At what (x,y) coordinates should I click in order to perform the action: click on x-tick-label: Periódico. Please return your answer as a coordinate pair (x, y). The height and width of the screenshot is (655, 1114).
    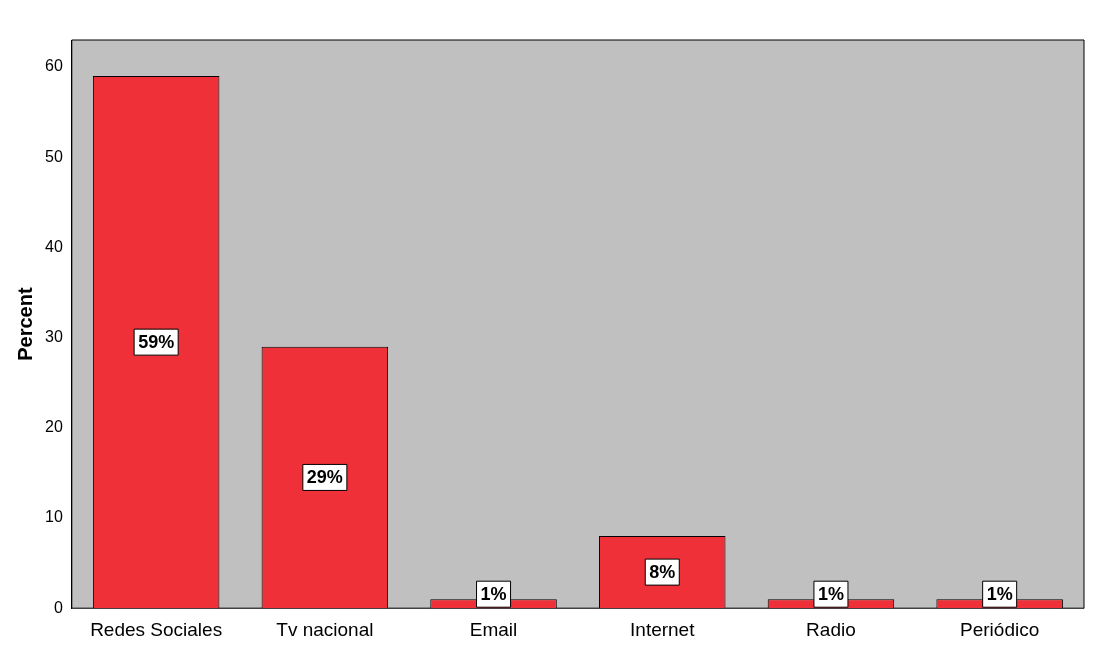
    Looking at the image, I should click on (1000, 629).